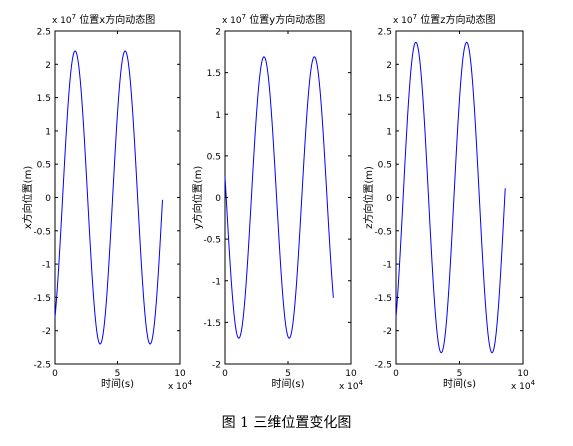 Image resolution: width=573 pixels, height=446 pixels. Describe the element at coordinates (27, 198) in the screenshot. I see `y-axis-label-1: x方向位置(m)` at that location.